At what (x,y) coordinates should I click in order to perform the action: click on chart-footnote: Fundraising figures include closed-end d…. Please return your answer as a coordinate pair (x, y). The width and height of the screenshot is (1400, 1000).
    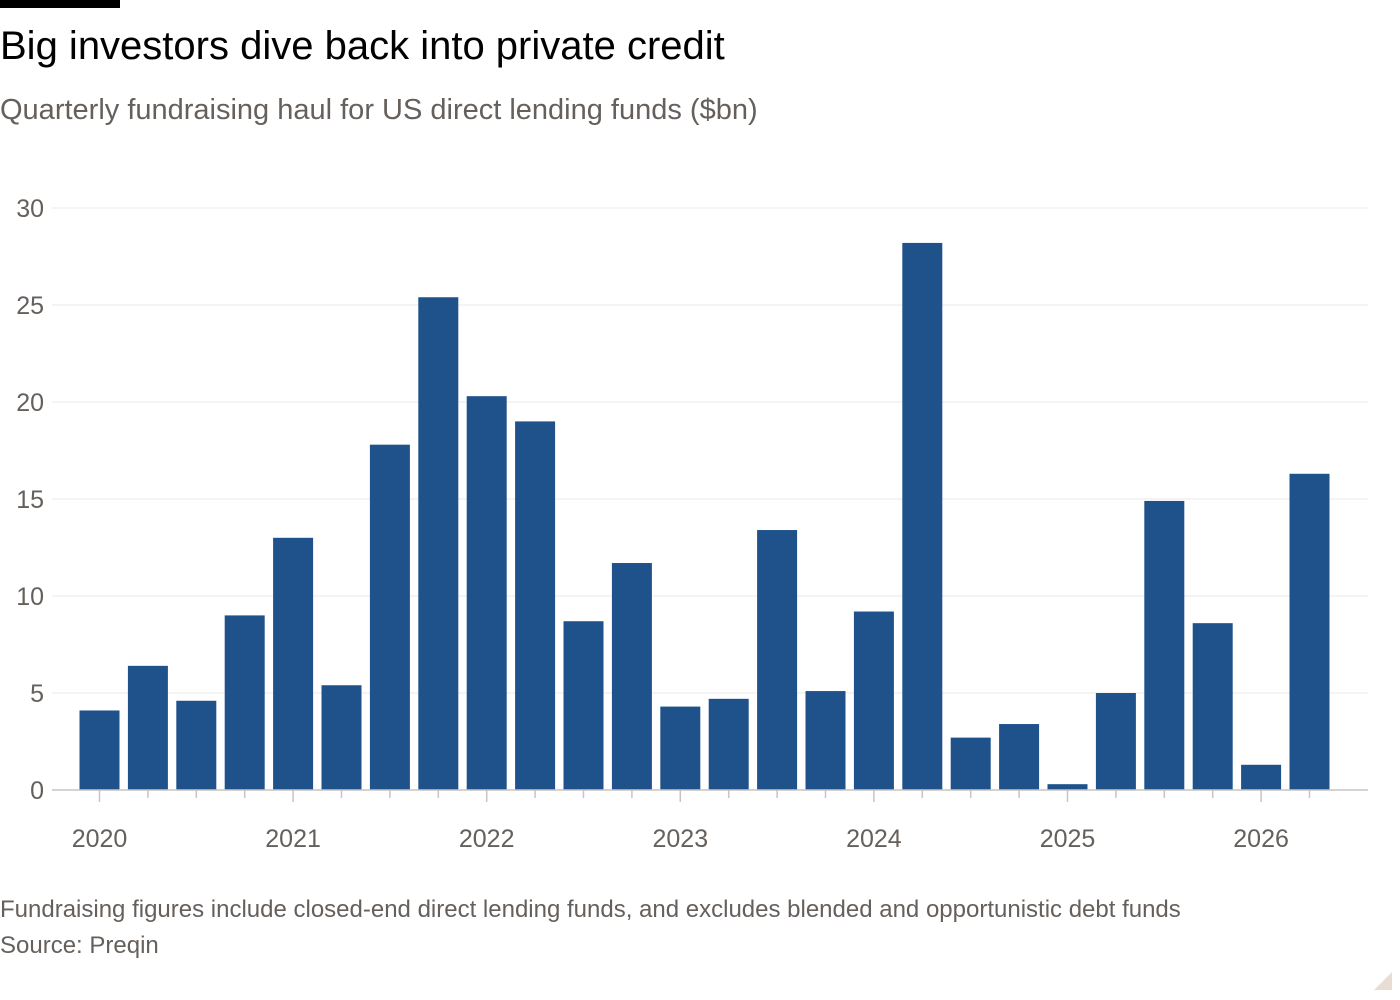
    Looking at the image, I should click on (590, 909).